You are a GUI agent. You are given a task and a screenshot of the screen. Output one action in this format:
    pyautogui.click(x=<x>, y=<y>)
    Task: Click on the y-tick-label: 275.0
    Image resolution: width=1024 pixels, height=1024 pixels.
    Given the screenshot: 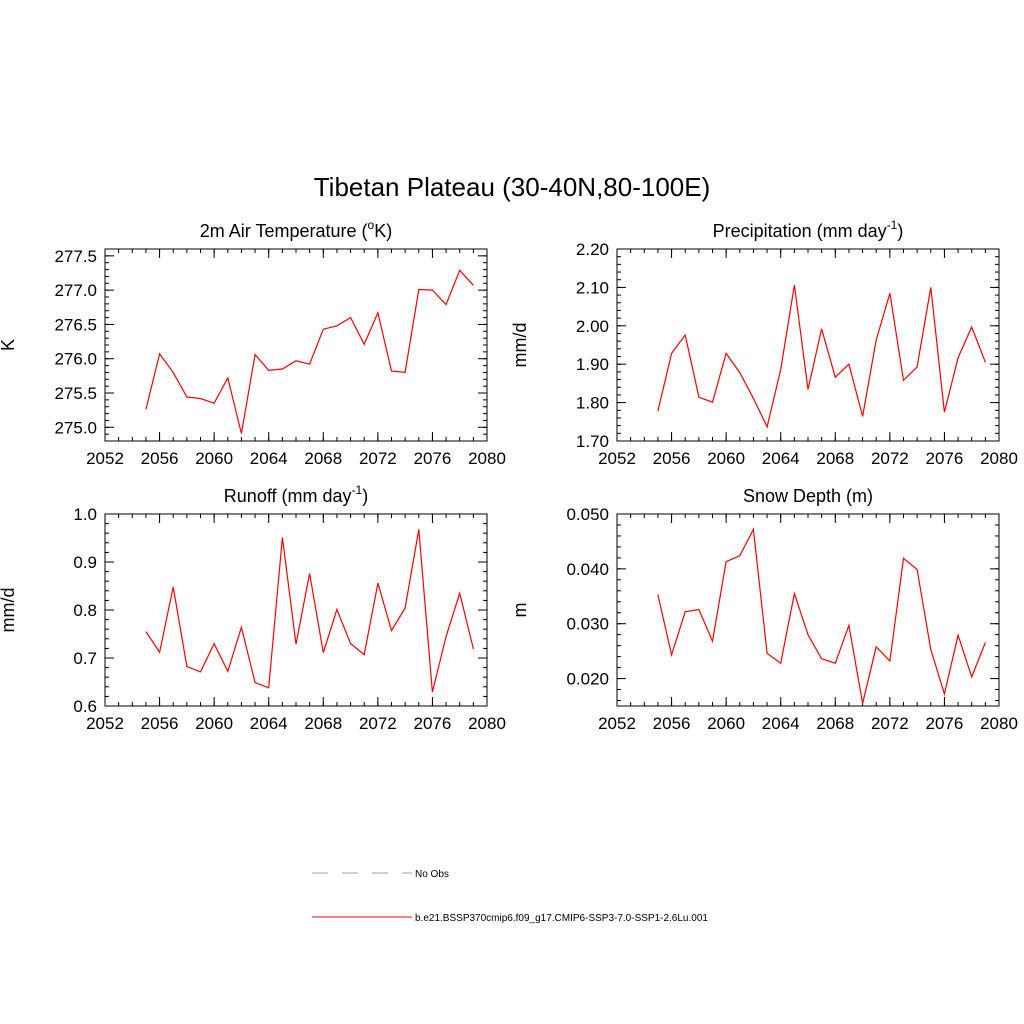 What is the action you would take?
    pyautogui.click(x=75, y=427)
    